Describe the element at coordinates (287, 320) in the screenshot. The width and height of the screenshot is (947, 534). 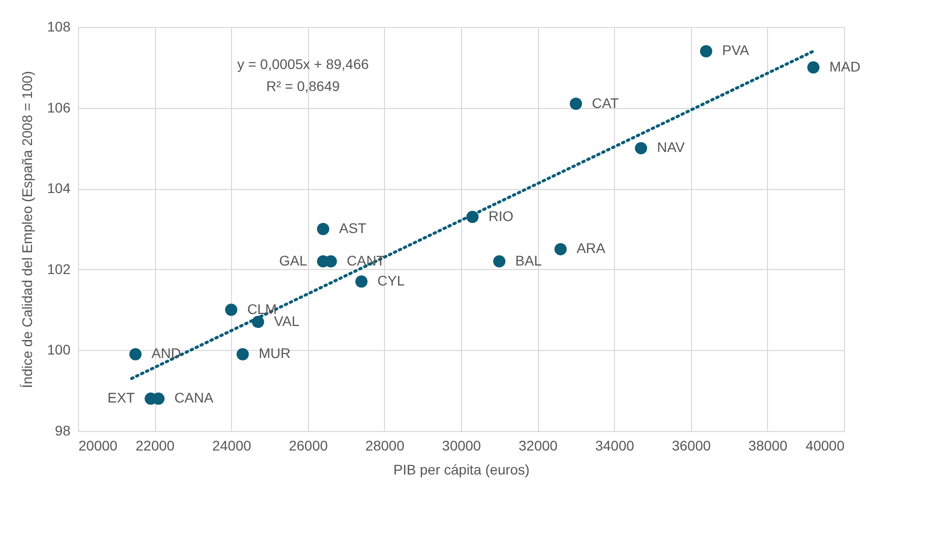
I see `annotation: VAL` at that location.